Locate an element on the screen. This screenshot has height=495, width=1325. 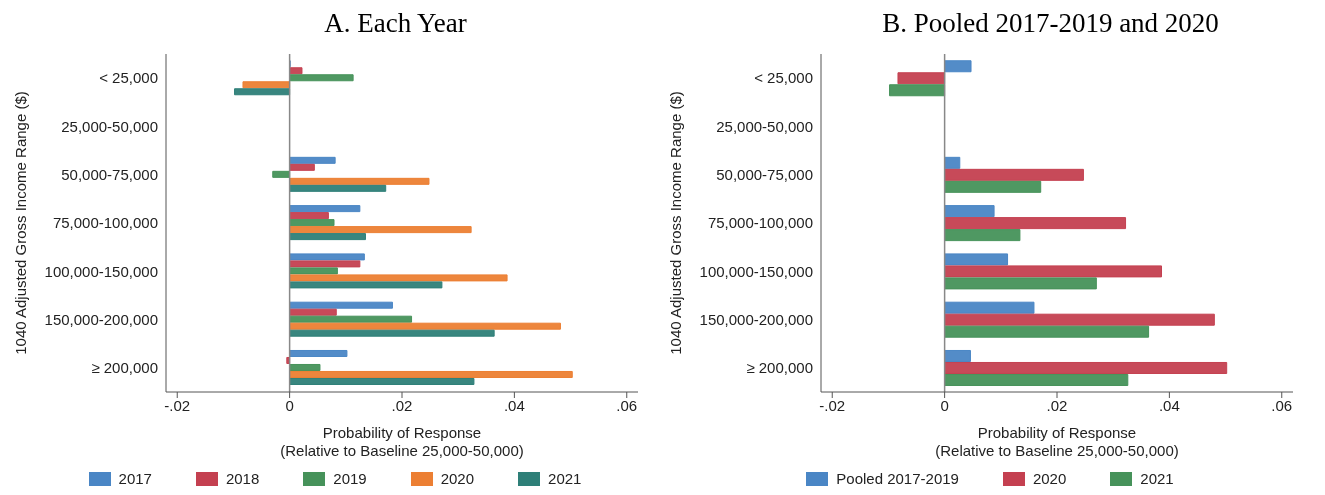
chart-title: A. Each Year is located at coordinates (395, 24).